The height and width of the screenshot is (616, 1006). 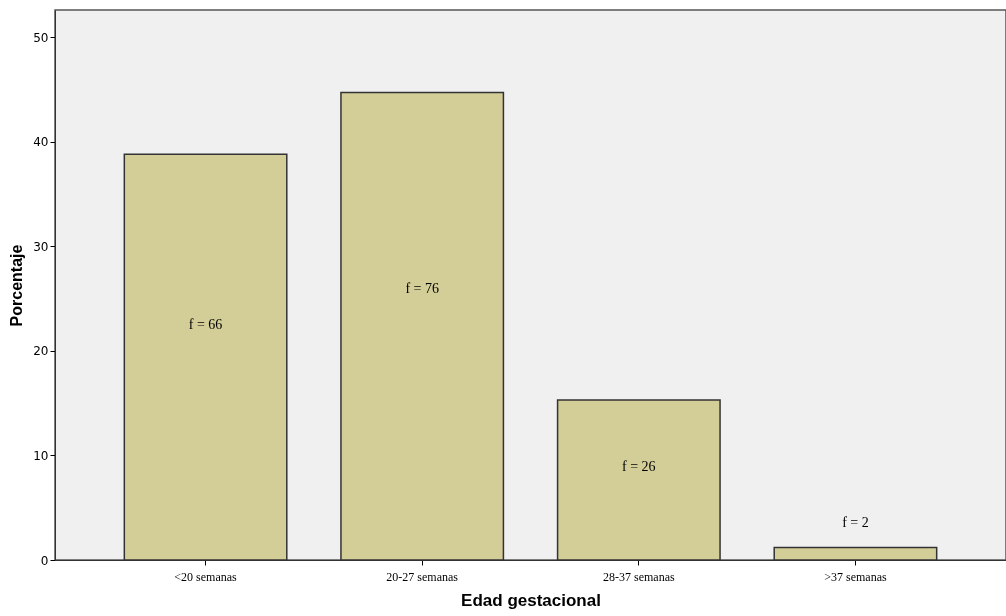 What do you see at coordinates (639, 467) in the screenshot?
I see `annotation: f = 26` at bounding box center [639, 467].